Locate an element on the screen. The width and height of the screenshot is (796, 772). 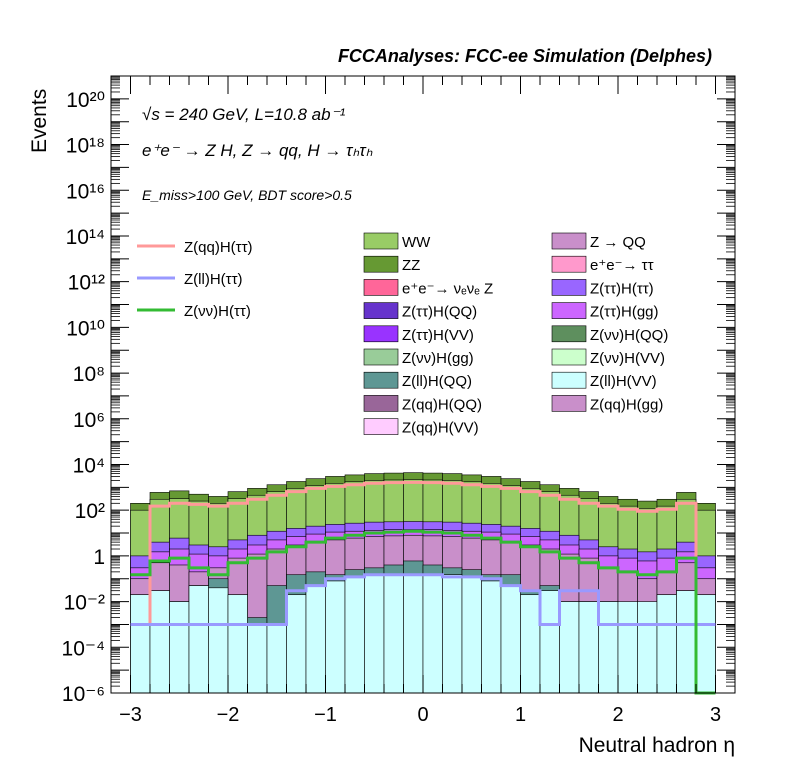
x-axis-label: Neutral hadron η is located at coordinates (657, 745).